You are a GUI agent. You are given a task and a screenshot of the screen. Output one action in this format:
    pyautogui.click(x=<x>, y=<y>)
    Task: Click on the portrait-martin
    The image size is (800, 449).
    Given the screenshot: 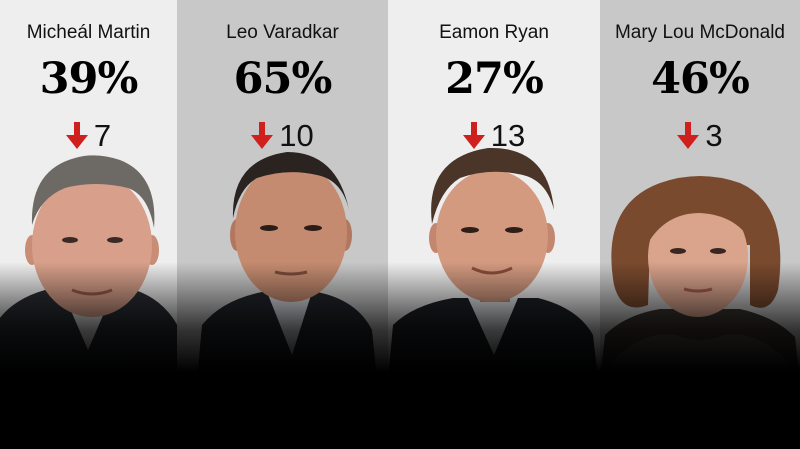 What is the action you would take?
    pyautogui.click(x=88, y=267)
    